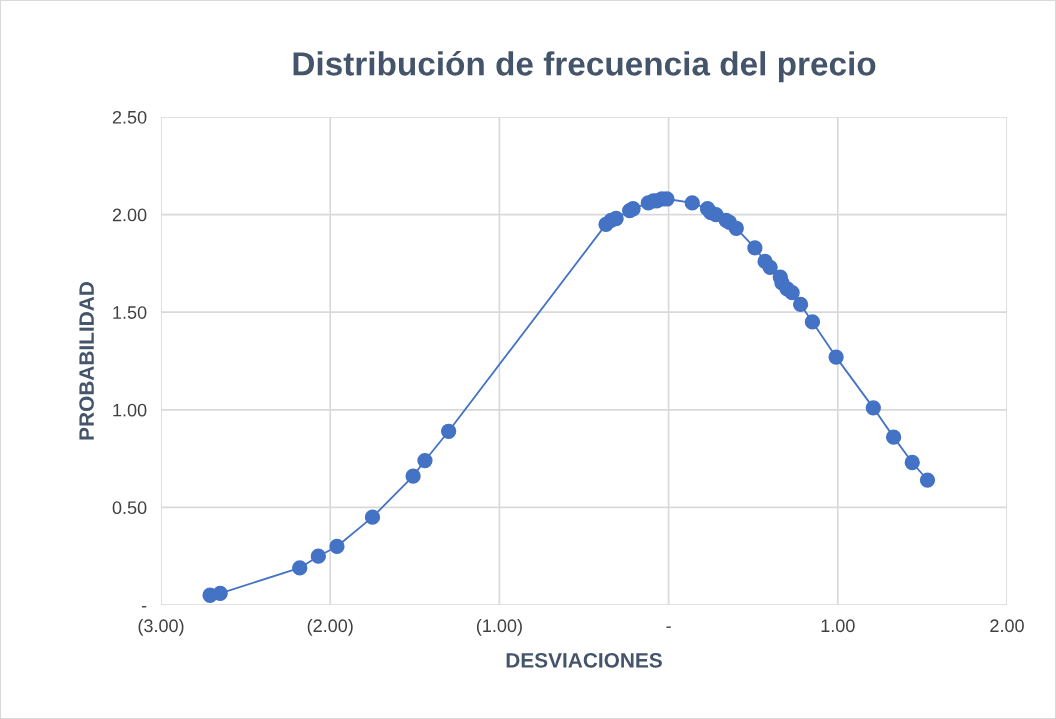 The image size is (1056, 719). I want to click on y-tick-label: -, so click(144, 607).